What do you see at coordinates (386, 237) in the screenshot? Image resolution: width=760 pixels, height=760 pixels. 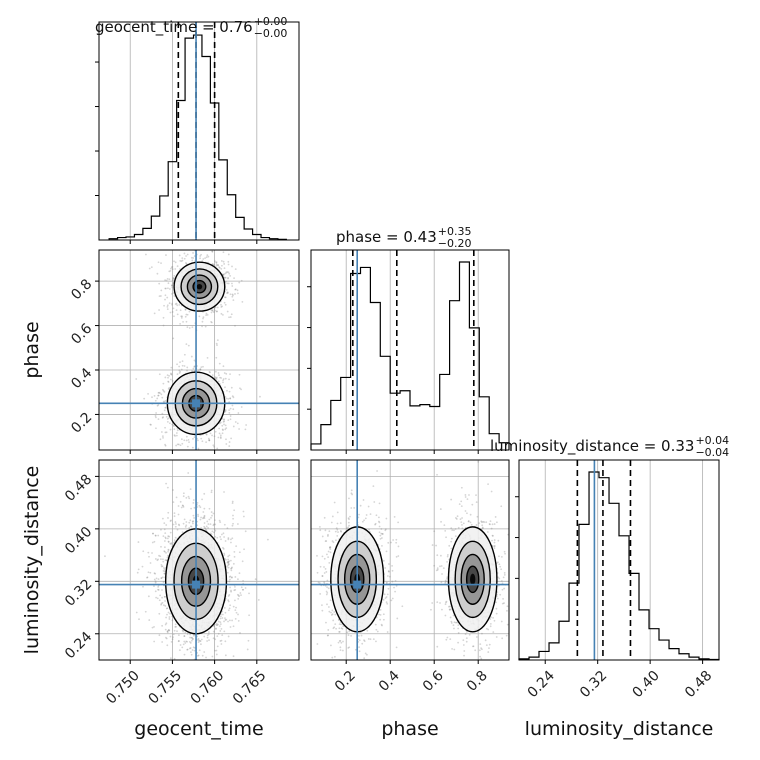 I see `title-text: phase = 0.43` at bounding box center [386, 237].